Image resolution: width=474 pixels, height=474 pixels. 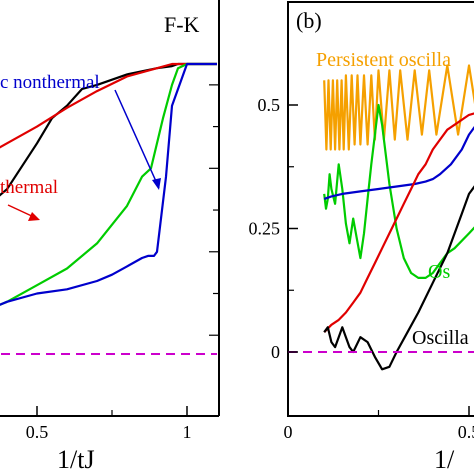 I want to click on panel-b-annotation-green: Os, so click(x=439, y=272).